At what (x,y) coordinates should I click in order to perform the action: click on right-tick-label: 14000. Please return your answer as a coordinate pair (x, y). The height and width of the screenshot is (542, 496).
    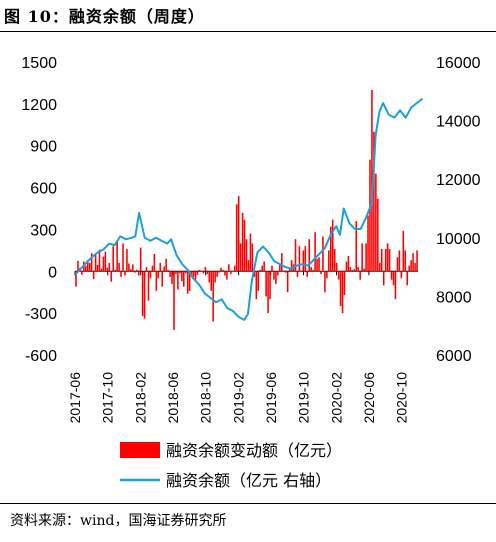
    Looking at the image, I should click on (458, 122).